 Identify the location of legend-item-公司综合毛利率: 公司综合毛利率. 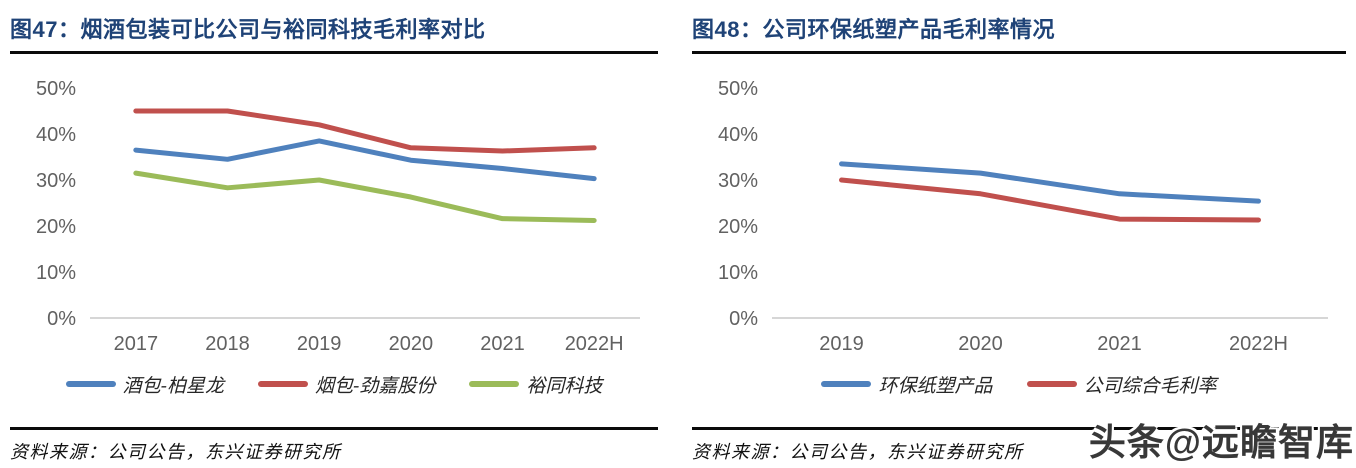
(1121, 384).